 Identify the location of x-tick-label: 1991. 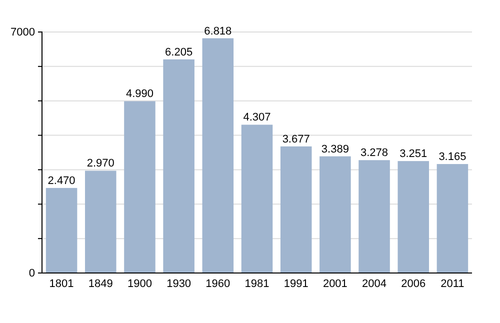
(296, 284).